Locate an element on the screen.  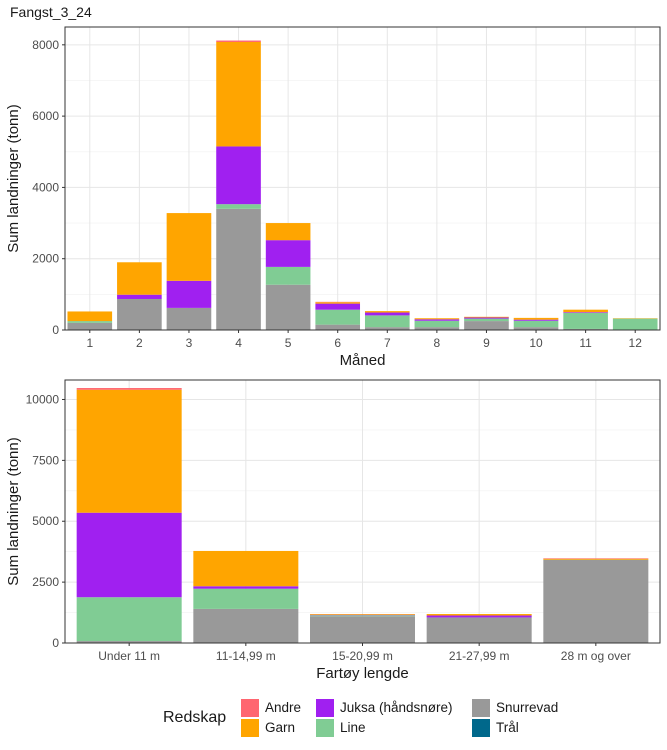
y-tick-label: 7500 is located at coordinates (45, 460).